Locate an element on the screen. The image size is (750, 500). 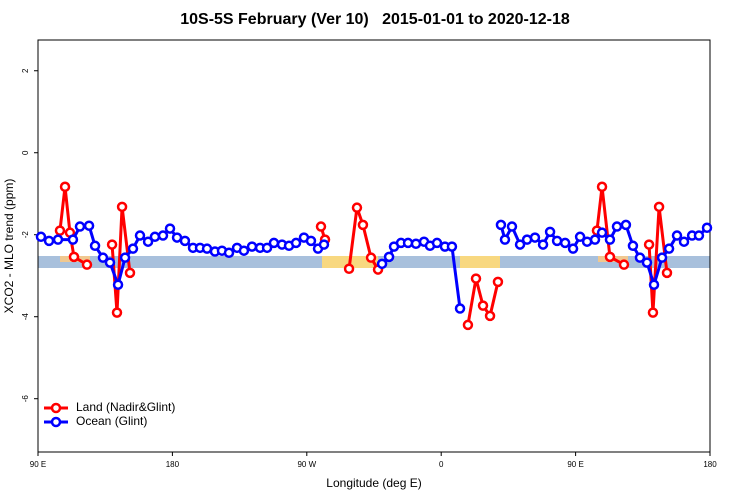
y-tick-label: -6 is located at coordinates (25, 399).